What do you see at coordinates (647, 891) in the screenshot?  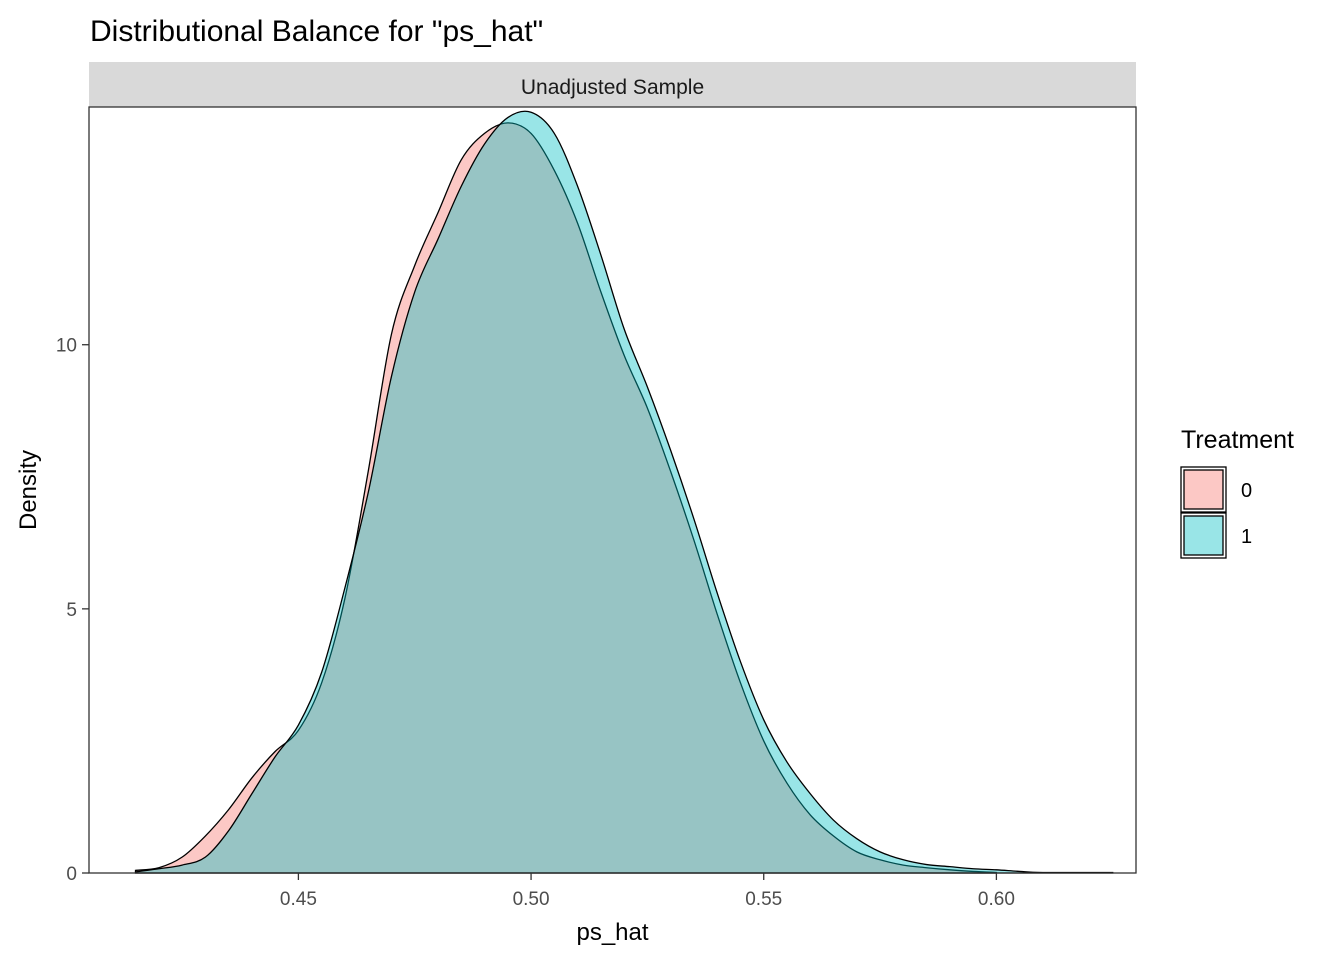 I see `x-axis: 0.45 0.50 0.55 0.60` at bounding box center [647, 891].